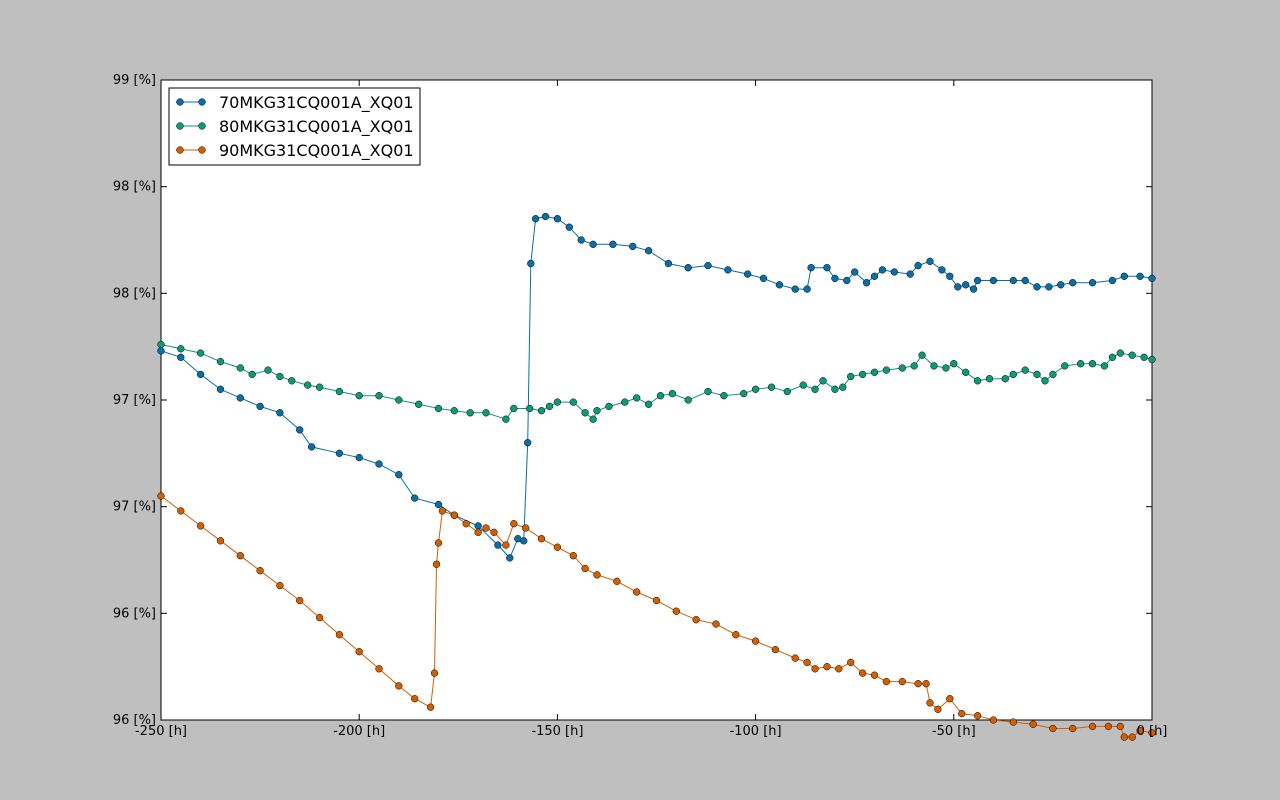 The image size is (1280, 800). I want to click on legend-box, so click(294, 126).